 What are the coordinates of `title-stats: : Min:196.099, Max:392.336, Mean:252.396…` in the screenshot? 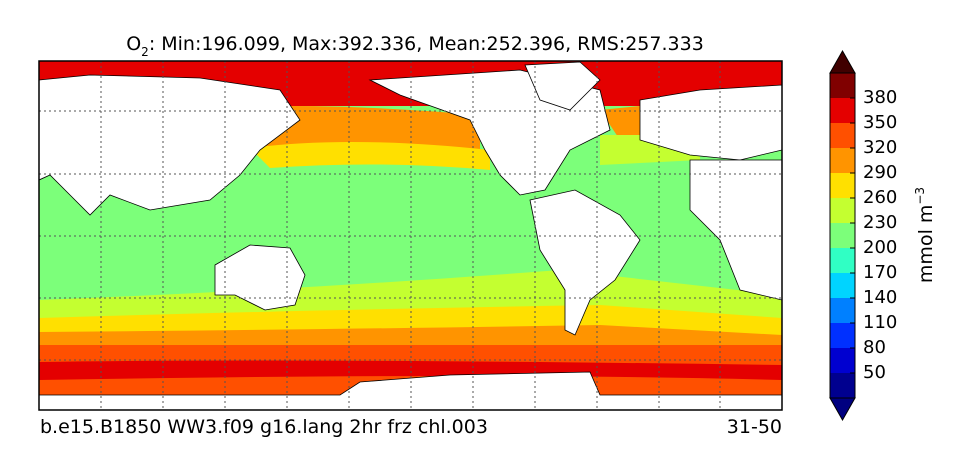 It's located at (426, 44).